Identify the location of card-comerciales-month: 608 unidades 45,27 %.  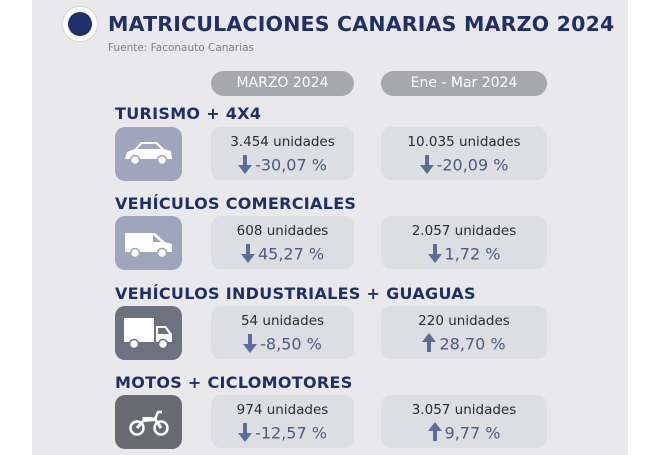
(282, 242).